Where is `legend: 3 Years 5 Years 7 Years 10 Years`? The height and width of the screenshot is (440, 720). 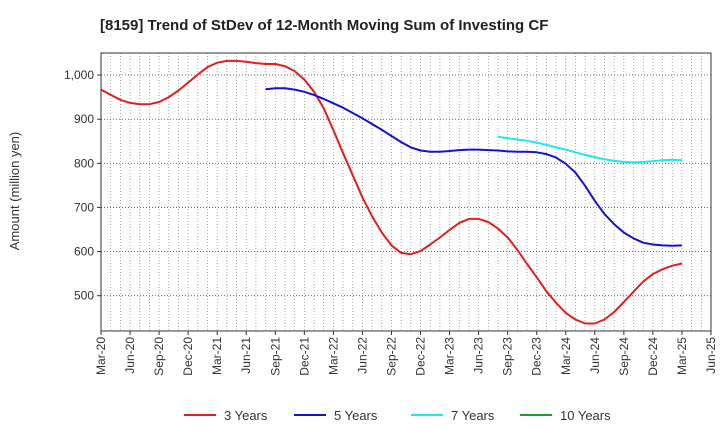 legend: 3 Years 5 Years 7 Years 10 Years is located at coordinates (397, 415).